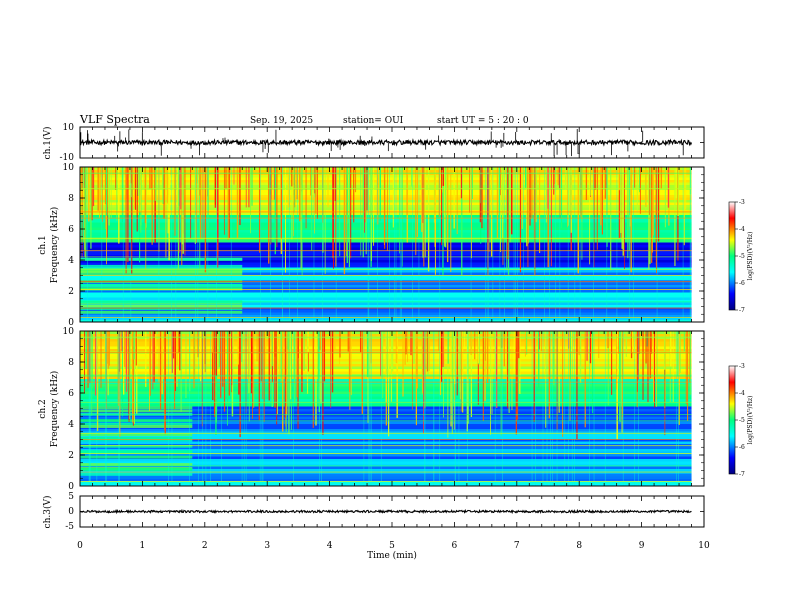 The height and width of the screenshot is (612, 792). What do you see at coordinates (742, 310) in the screenshot?
I see `colorbar-tick-label: -7` at bounding box center [742, 310].